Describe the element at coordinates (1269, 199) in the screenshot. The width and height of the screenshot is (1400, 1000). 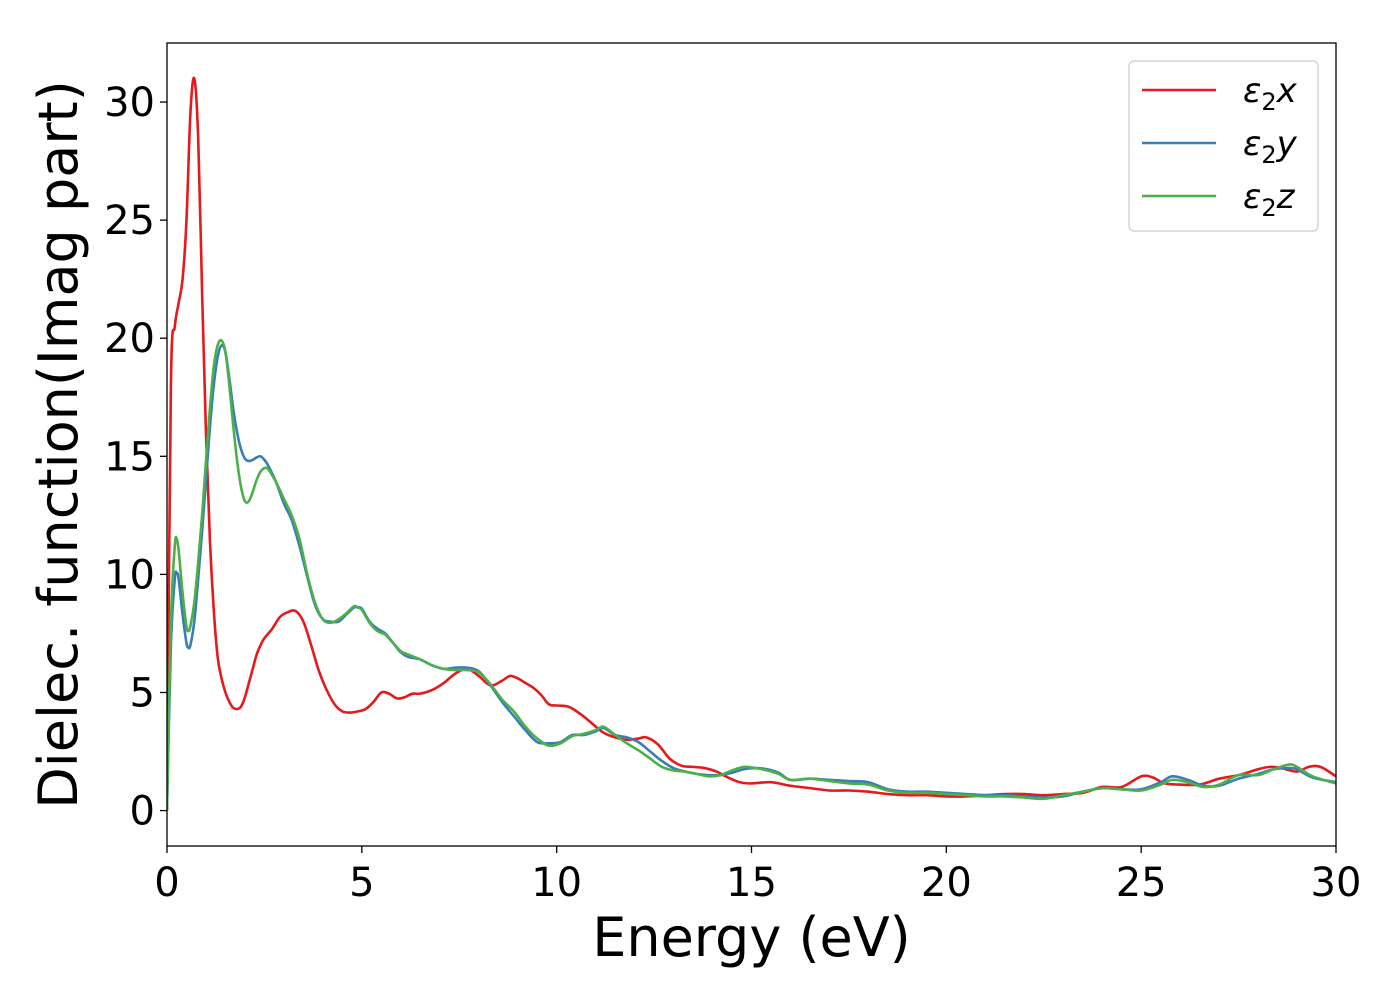
I see `legend-label: ε2z` at that location.